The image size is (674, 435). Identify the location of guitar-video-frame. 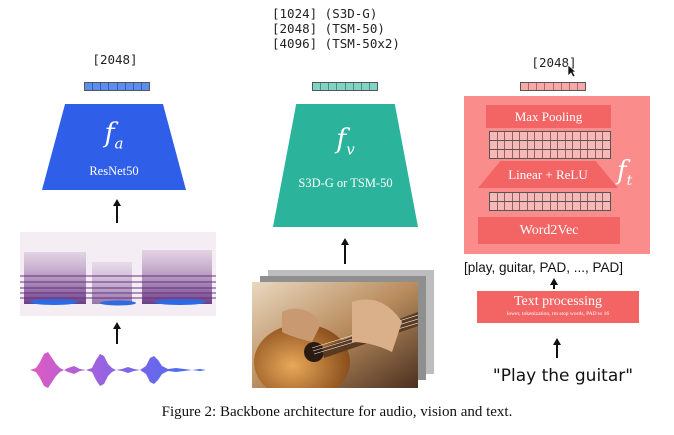
(335, 335).